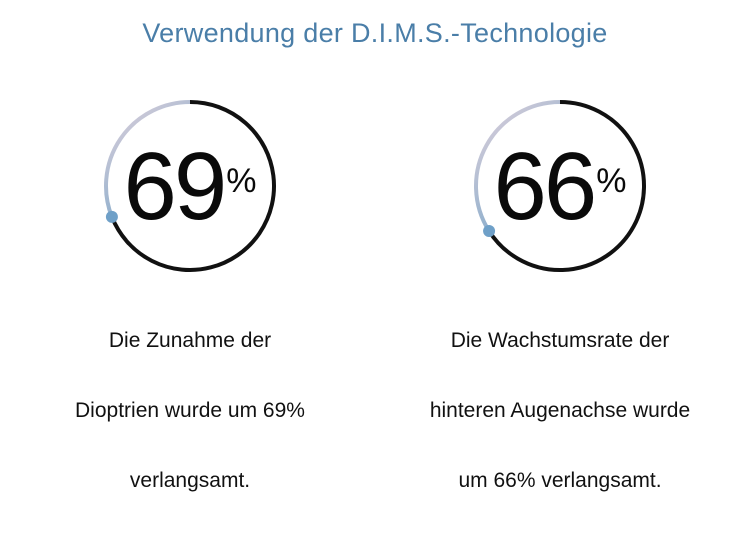  I want to click on caption-line: Die Zunahme der, so click(190, 340).